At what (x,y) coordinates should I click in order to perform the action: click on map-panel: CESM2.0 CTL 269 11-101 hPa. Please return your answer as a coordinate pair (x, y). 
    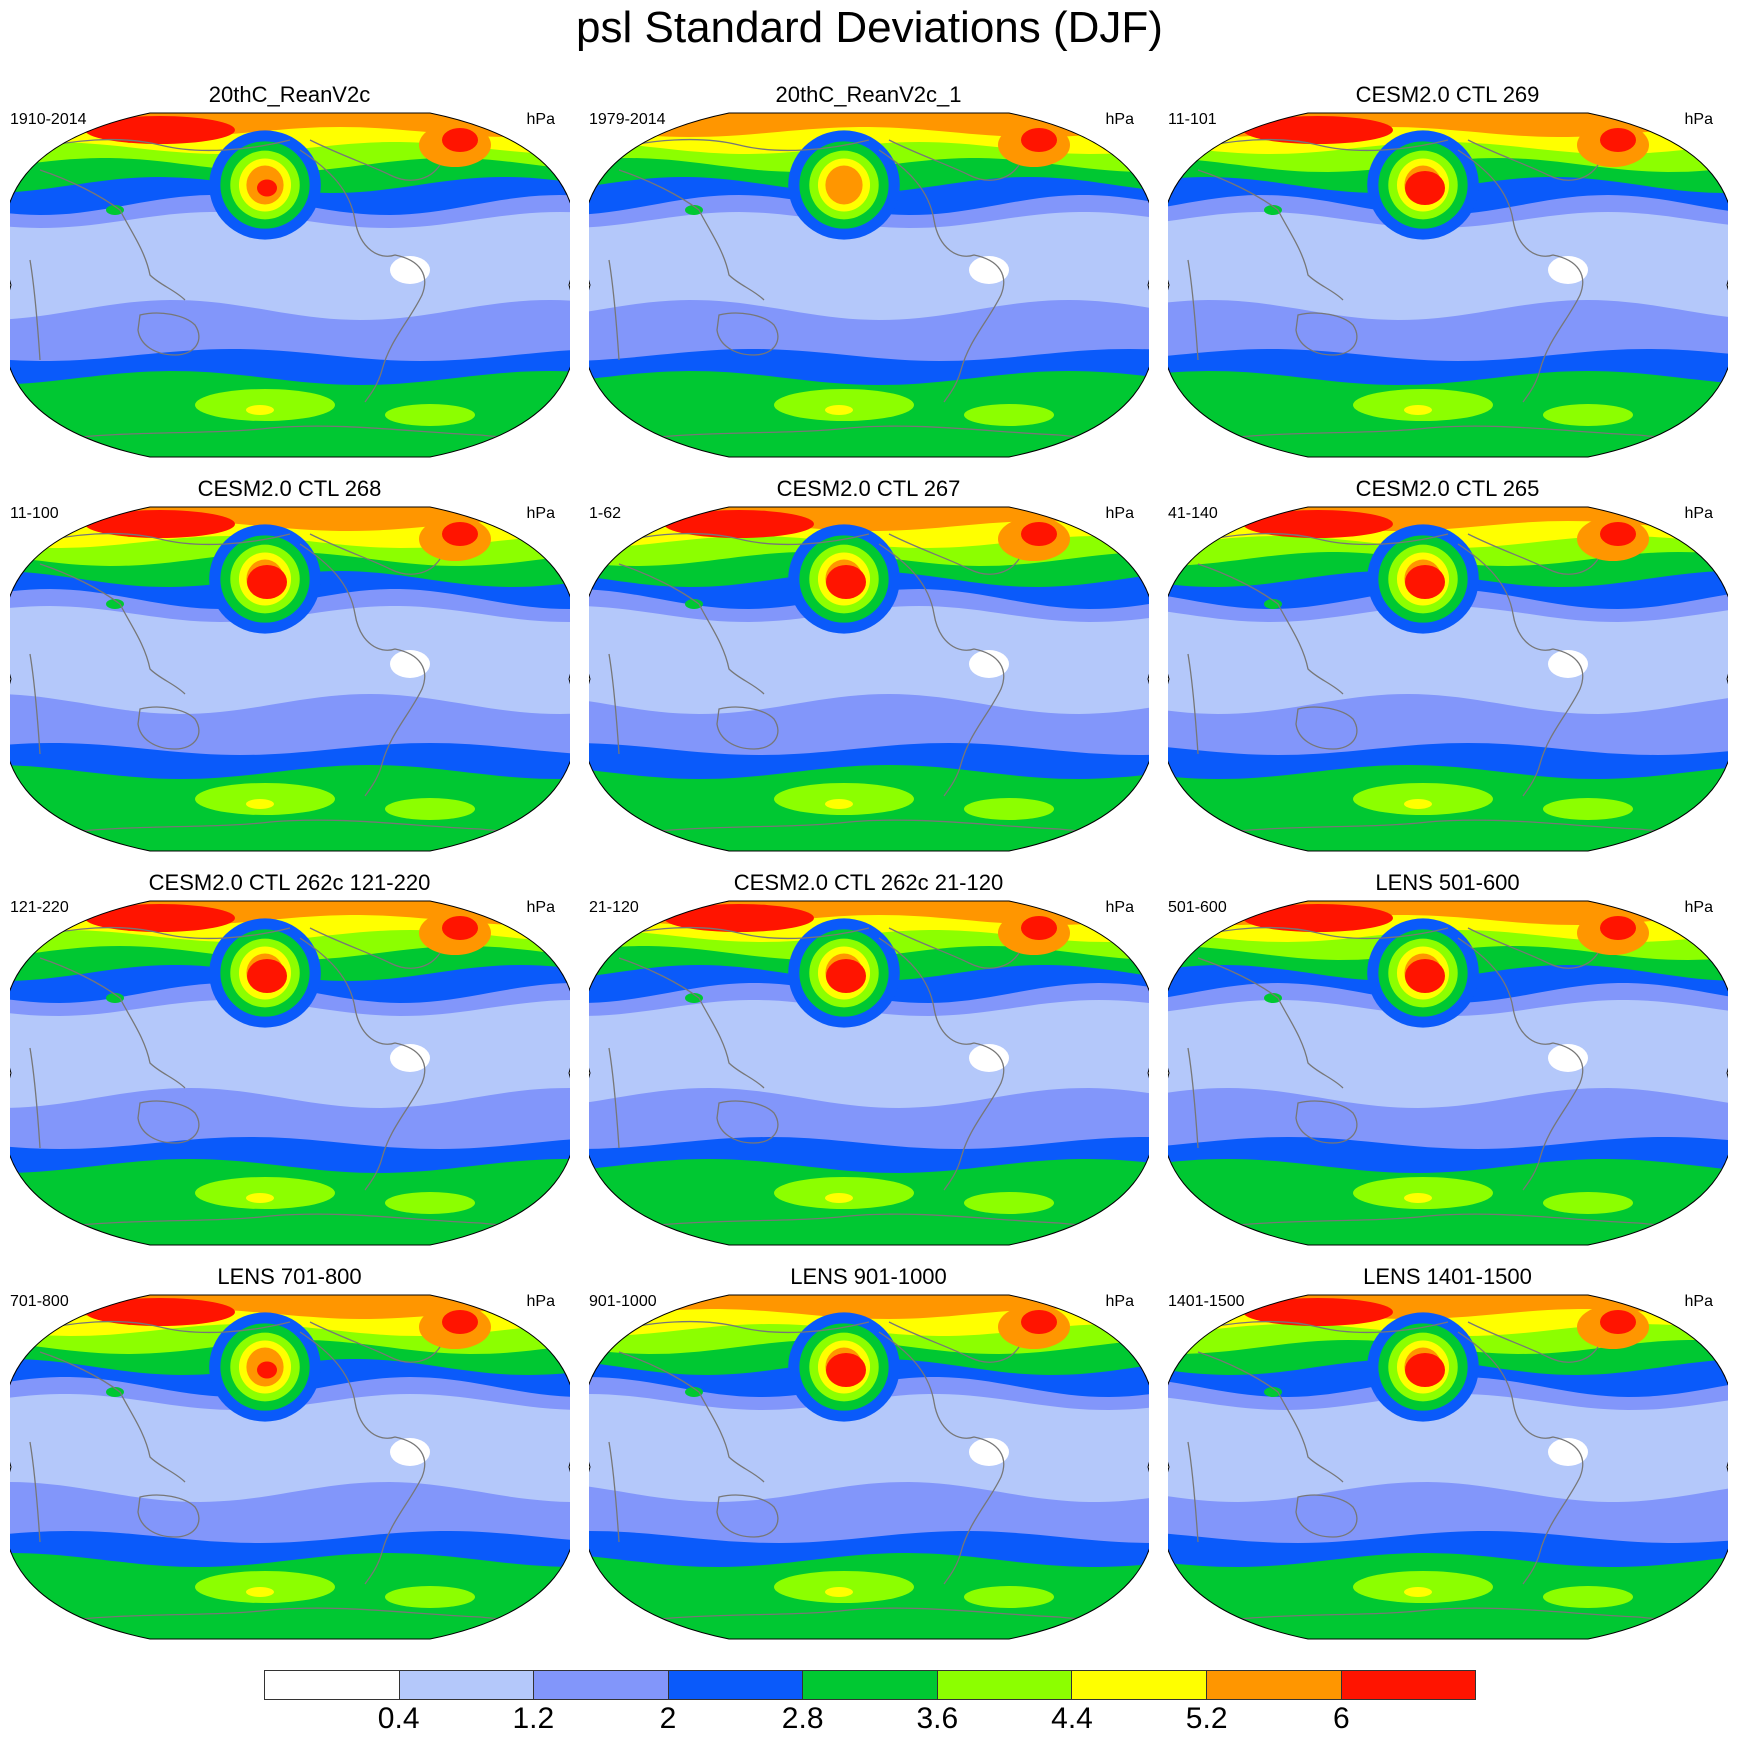
    Looking at the image, I should click on (1447, 271).